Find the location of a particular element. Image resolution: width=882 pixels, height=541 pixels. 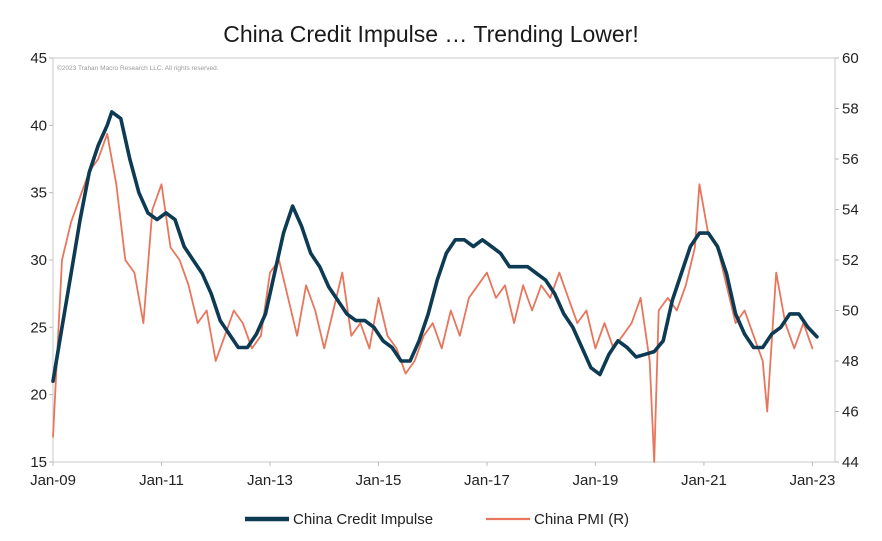

right-axis-tick-label: 50 is located at coordinates (850, 311).